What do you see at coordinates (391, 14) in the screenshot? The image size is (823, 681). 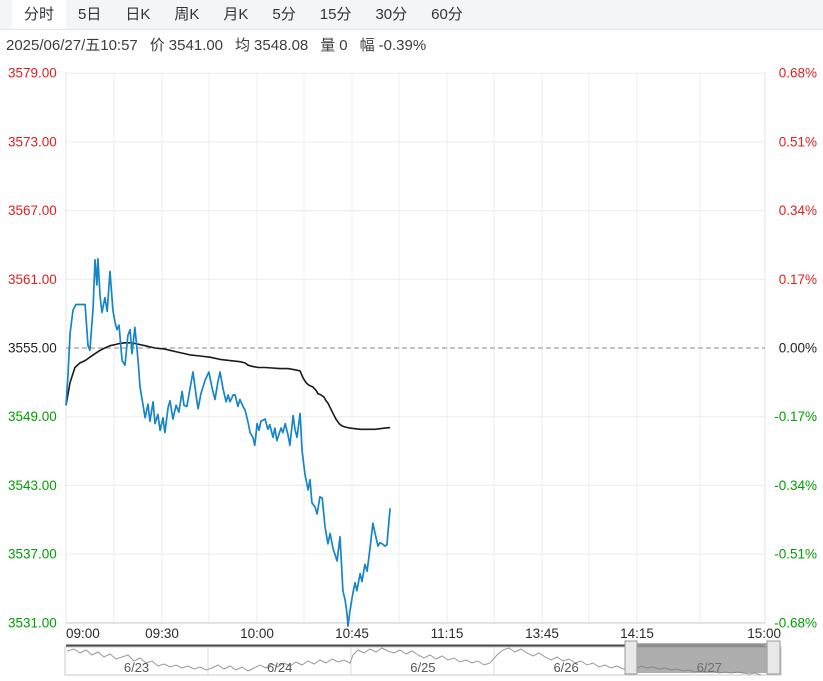 I see `tab-30min: 30分` at bounding box center [391, 14].